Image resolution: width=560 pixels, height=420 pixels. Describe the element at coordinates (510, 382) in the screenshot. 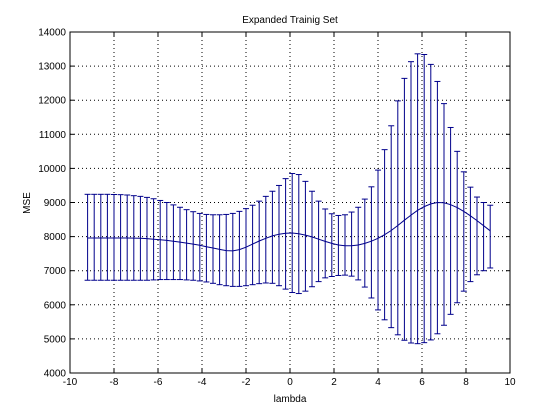

I see `x-tick-label: 10` at that location.